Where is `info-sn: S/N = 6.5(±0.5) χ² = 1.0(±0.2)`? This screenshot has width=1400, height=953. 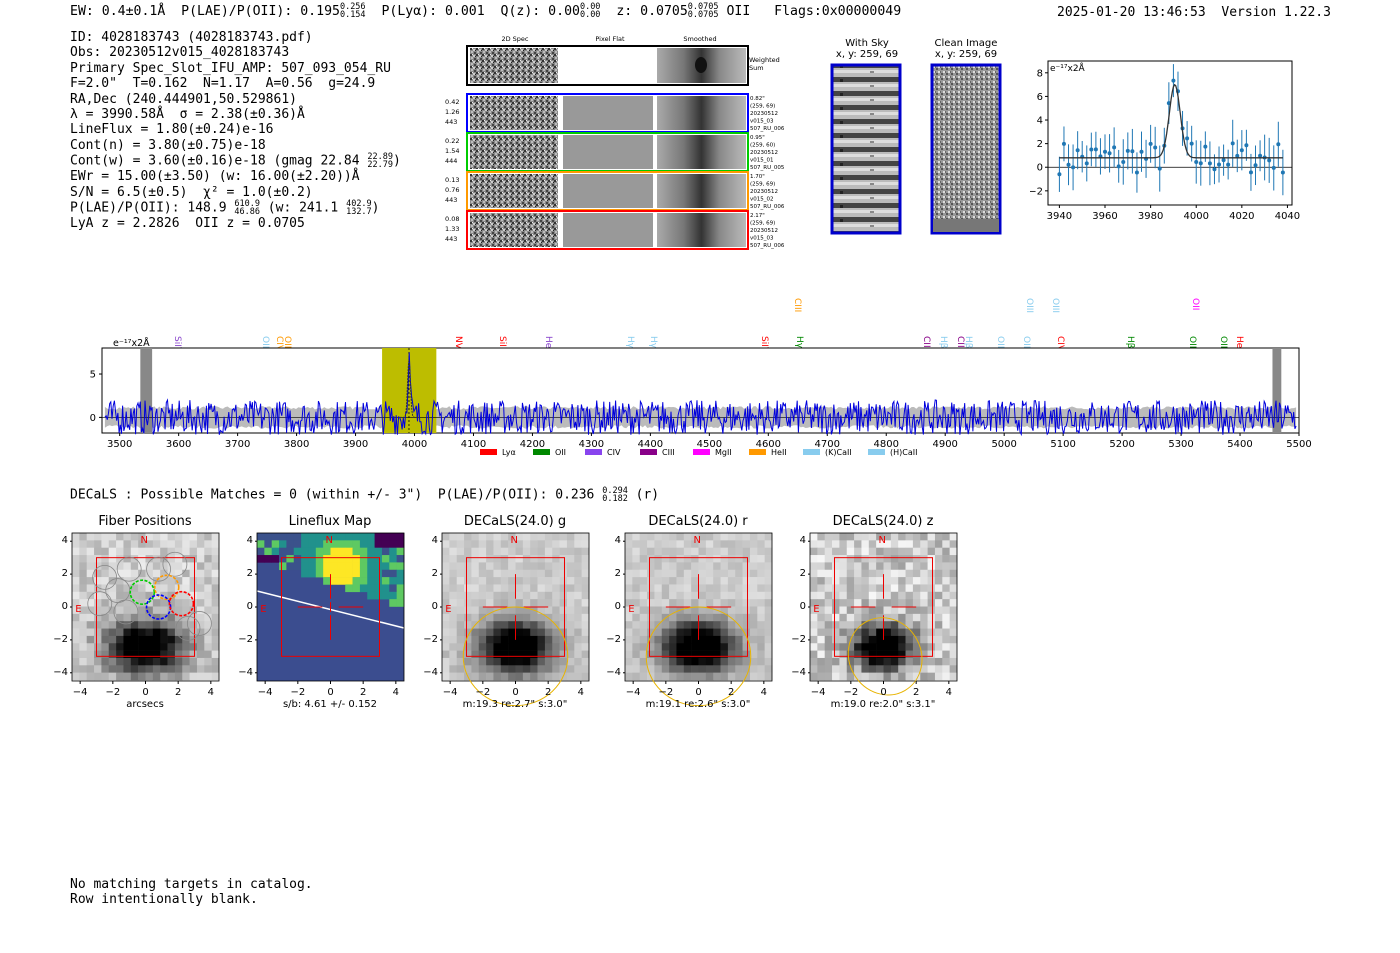 info-sn: S/N = 6.5(±0.5) χ² = 1.0(±0.2) is located at coordinates (191, 192).